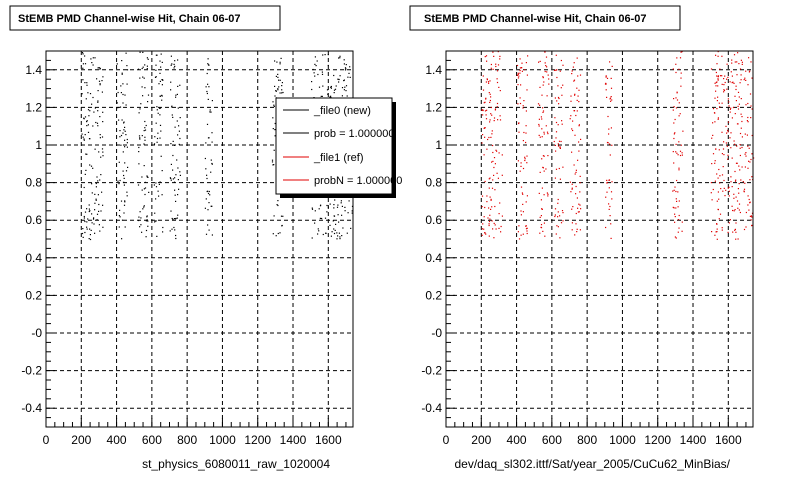 The height and width of the screenshot is (485, 800). Describe the element at coordinates (728, 440) in the screenshot. I see `x-tick-label-right-8: 1600` at that location.